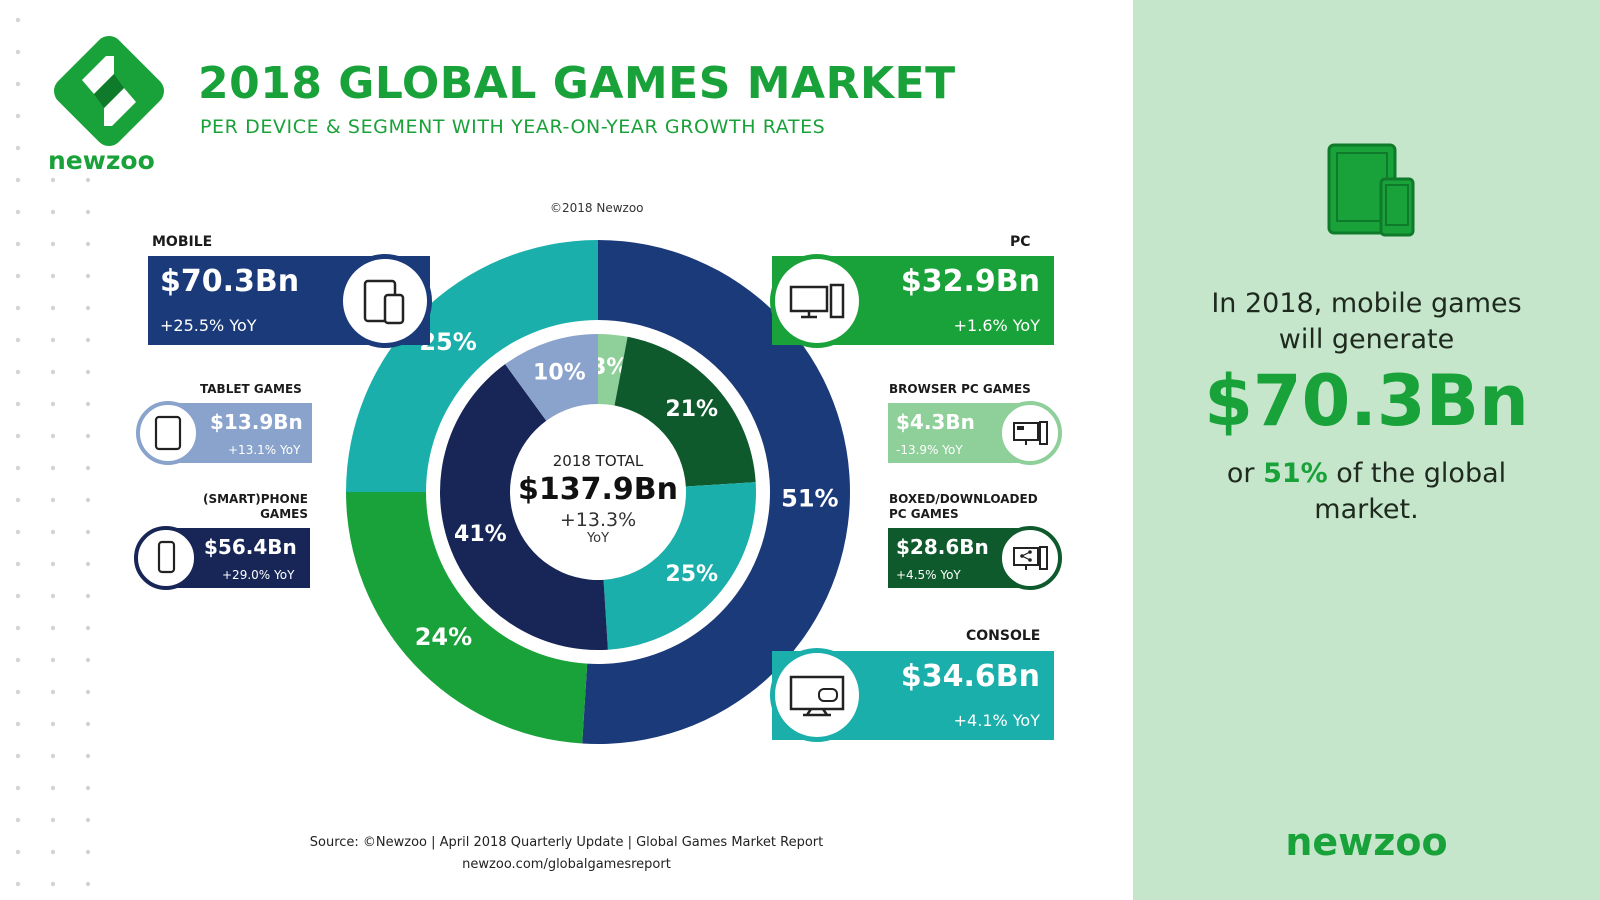  Describe the element at coordinates (817, 301) in the screenshot. I see `desktop-pc-icon` at that location.